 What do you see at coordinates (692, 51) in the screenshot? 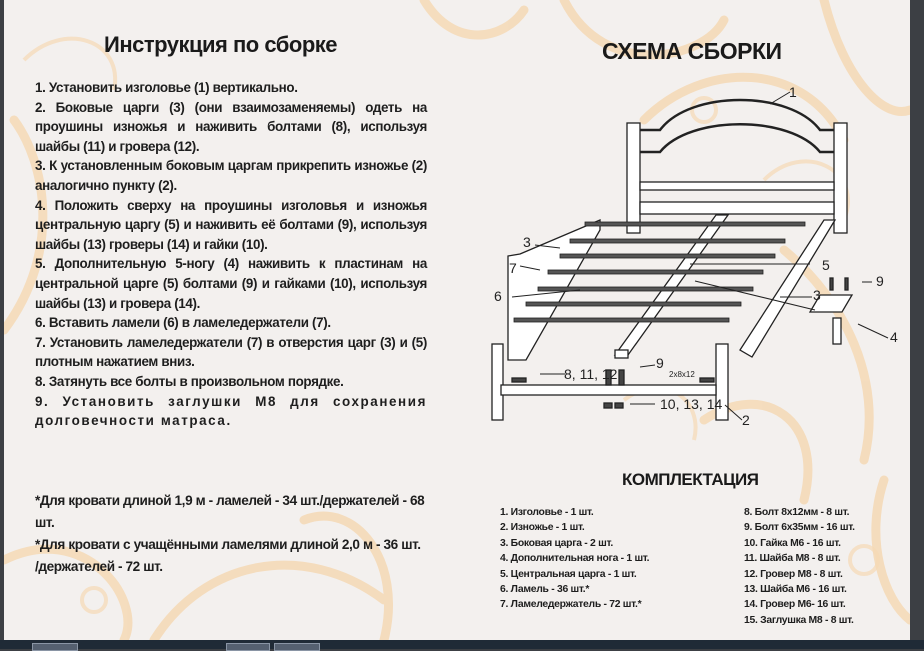
I see `scheme-title: СХЕМА СБОРКИ` at bounding box center [692, 51].